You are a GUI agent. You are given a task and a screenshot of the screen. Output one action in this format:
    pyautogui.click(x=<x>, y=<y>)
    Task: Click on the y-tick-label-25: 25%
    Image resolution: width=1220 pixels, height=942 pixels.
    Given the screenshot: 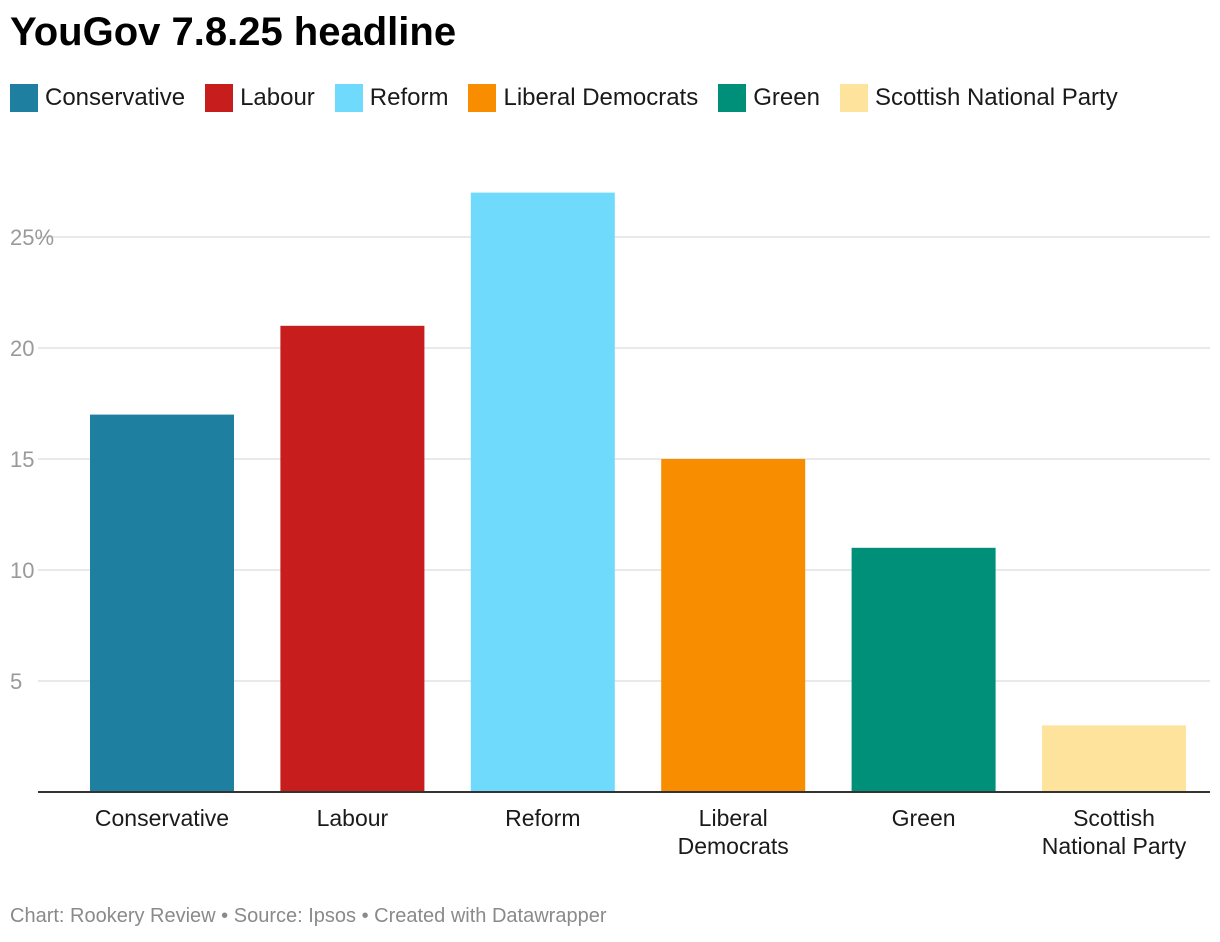 What is the action you would take?
    pyautogui.click(x=32, y=237)
    